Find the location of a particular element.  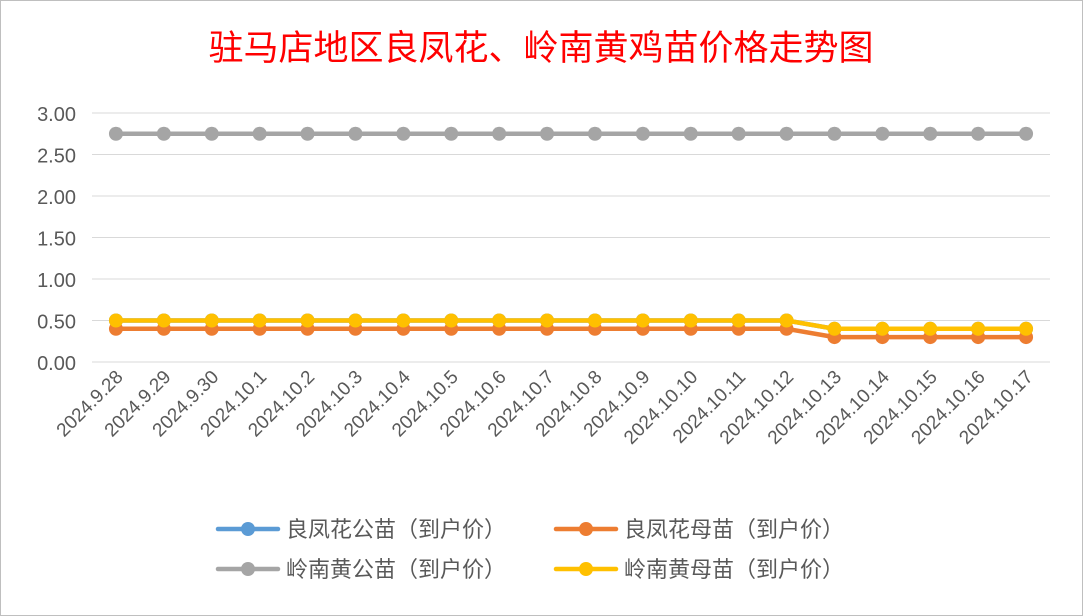

y-tick-label: 1.50 is located at coordinates (56, 240).